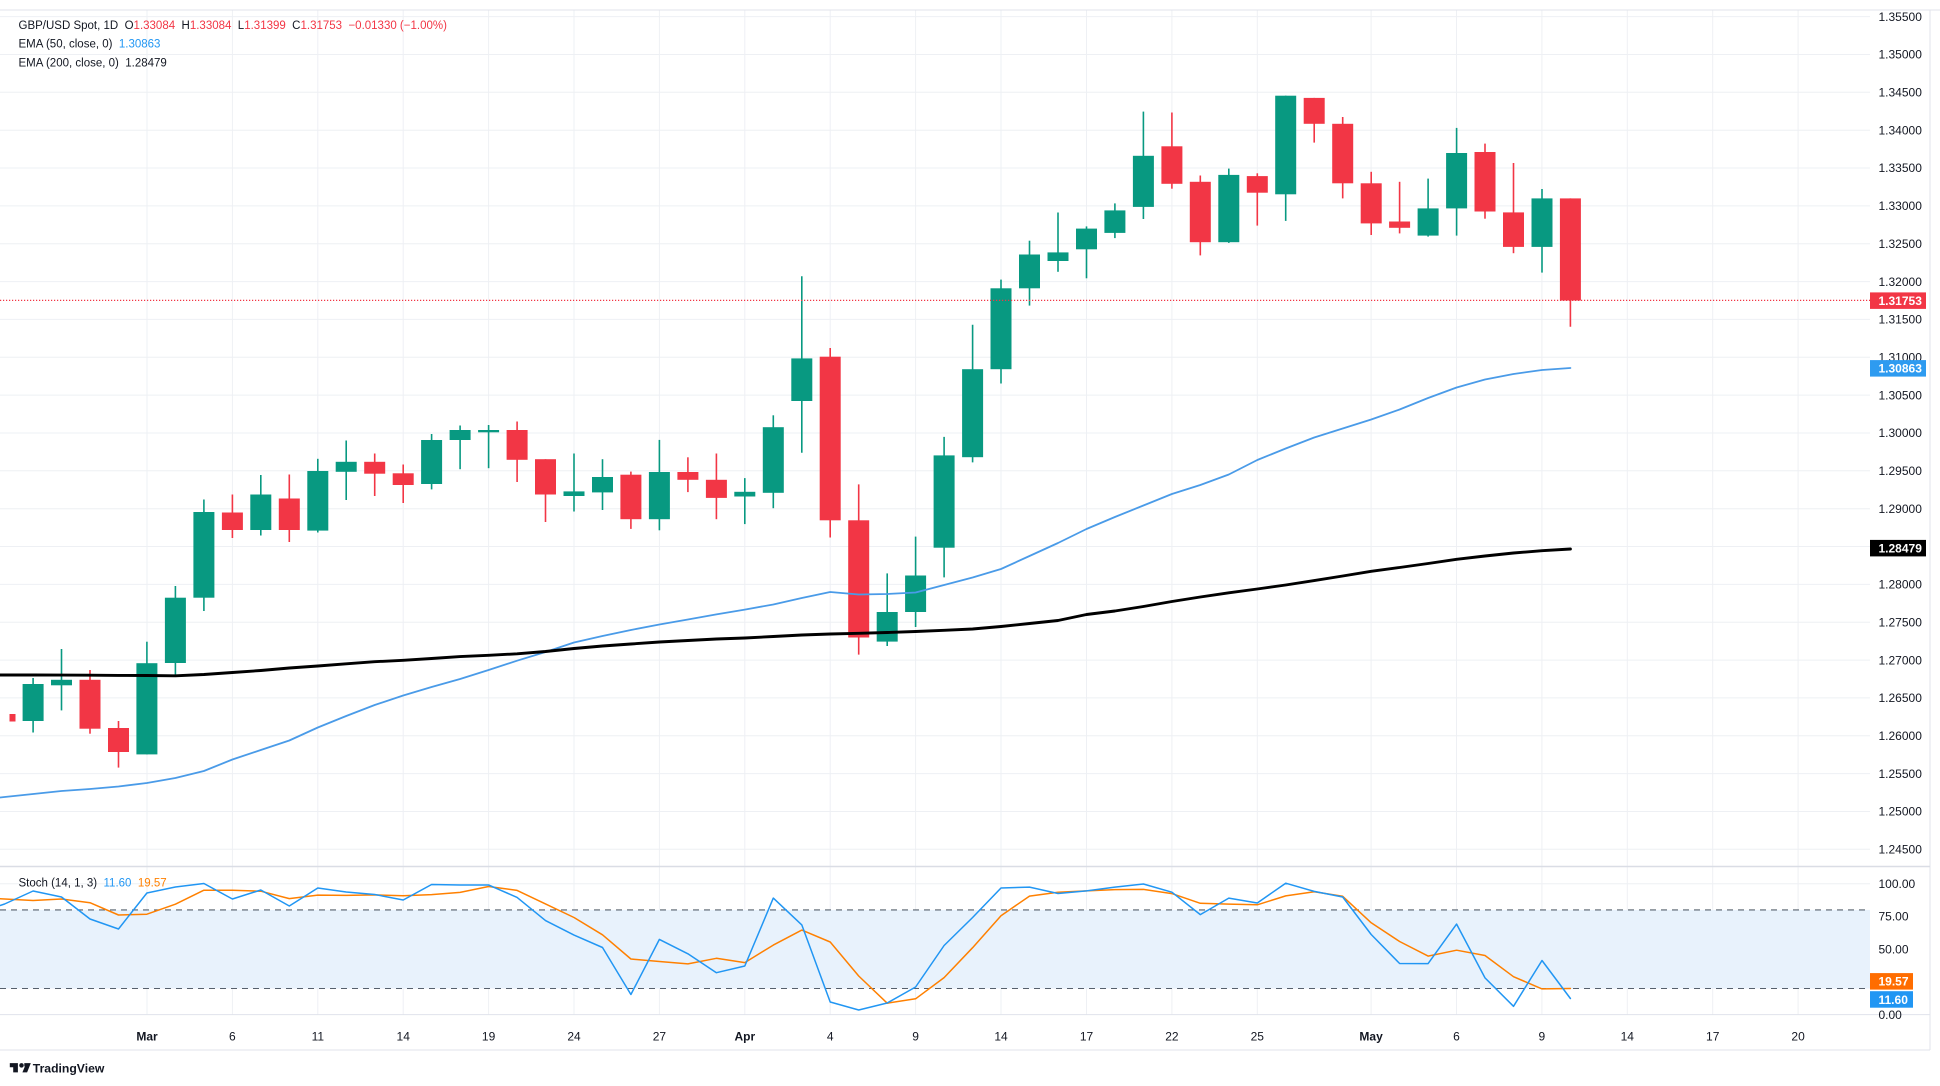 The image size is (1940, 1086). What do you see at coordinates (1901, 548) in the screenshot?
I see `svg-text: 1.28479` at bounding box center [1901, 548].